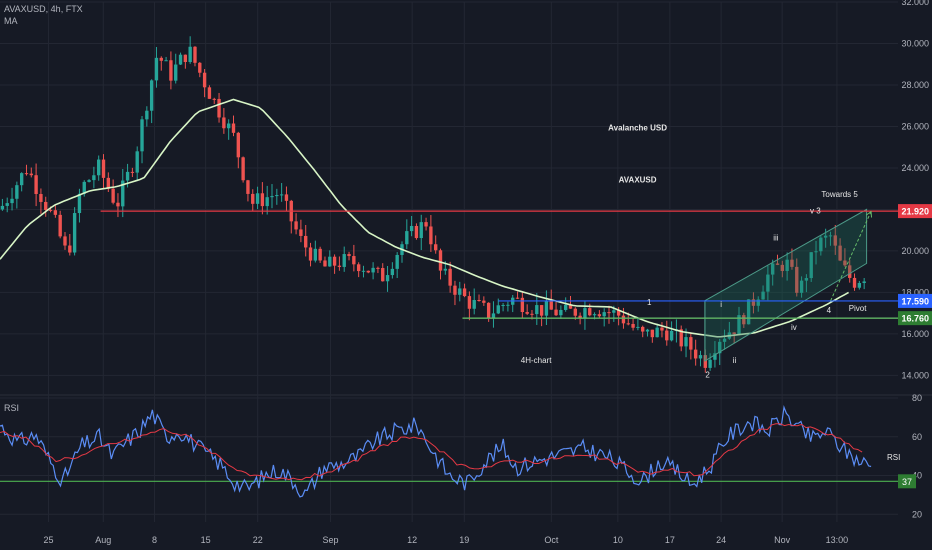  Describe the element at coordinates (915, 375) in the screenshot. I see `y-tick-label: 14.000` at that location.